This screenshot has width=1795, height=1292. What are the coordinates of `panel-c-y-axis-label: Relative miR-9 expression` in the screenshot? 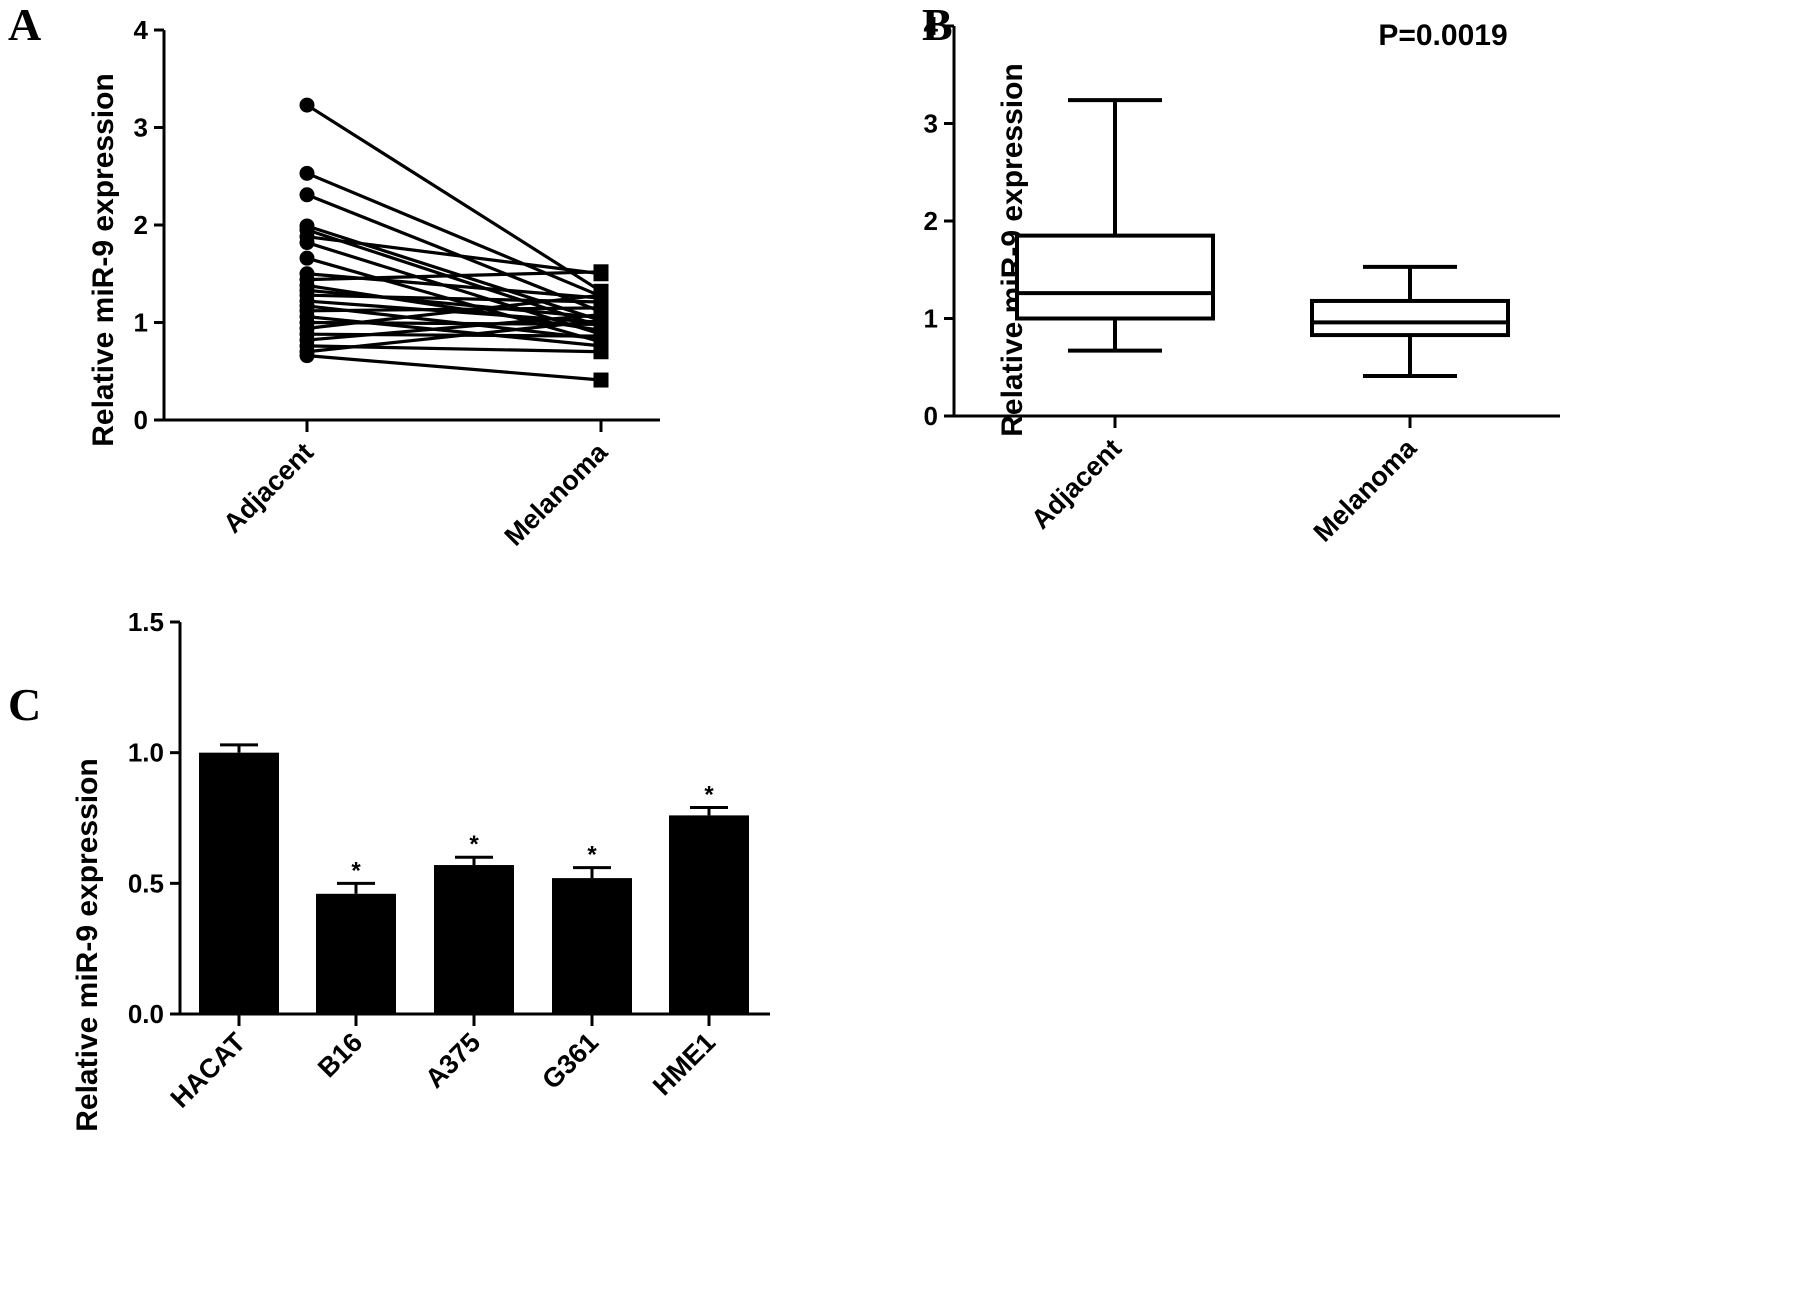 It's located at (87, 945).